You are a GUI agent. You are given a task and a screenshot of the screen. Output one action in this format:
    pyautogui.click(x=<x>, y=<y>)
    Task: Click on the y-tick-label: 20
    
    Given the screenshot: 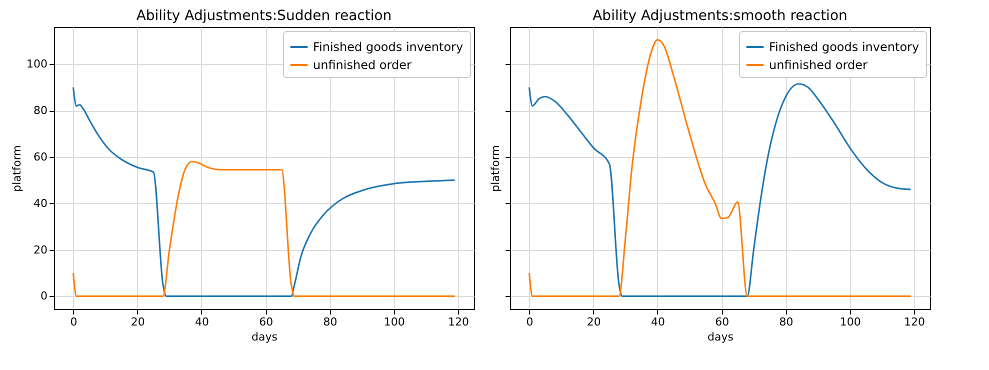 What is the action you would take?
    pyautogui.click(x=41, y=249)
    